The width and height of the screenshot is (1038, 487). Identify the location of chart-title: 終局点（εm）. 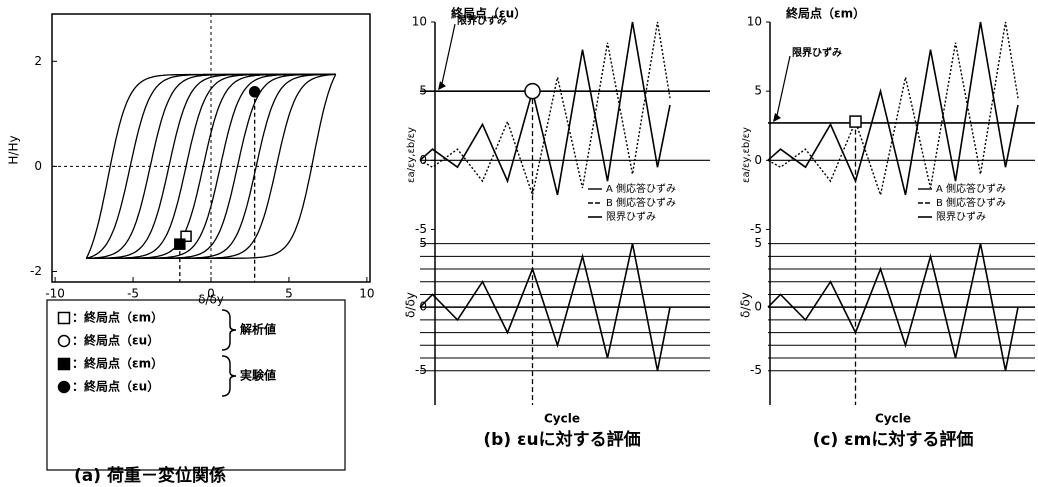
(825, 13).